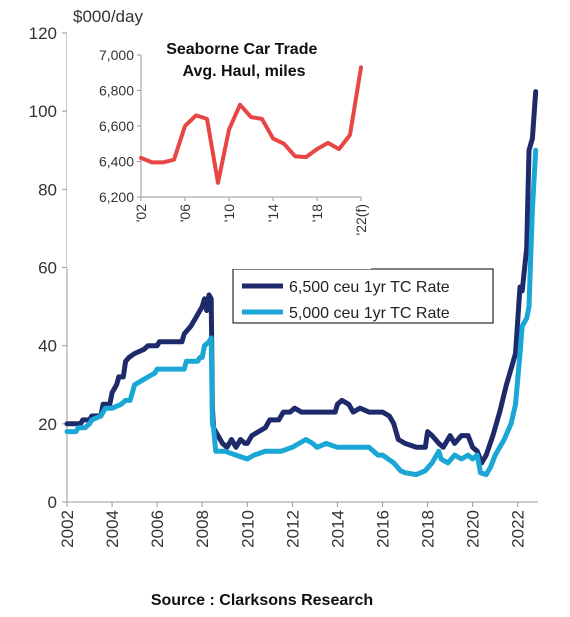 The height and width of the screenshot is (617, 570). Describe the element at coordinates (473, 529) in the screenshot. I see `x-tick-label: 2020` at that location.